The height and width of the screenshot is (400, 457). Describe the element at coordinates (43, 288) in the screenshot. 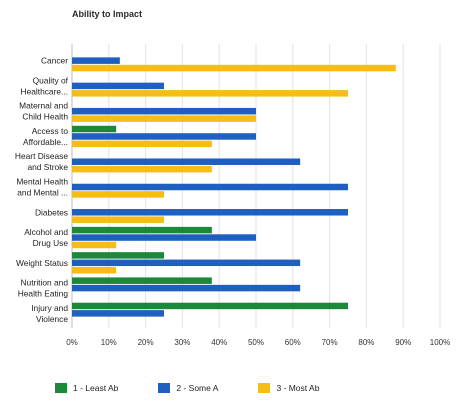

I see `category-label: Nutrition and Health Eating` at that location.